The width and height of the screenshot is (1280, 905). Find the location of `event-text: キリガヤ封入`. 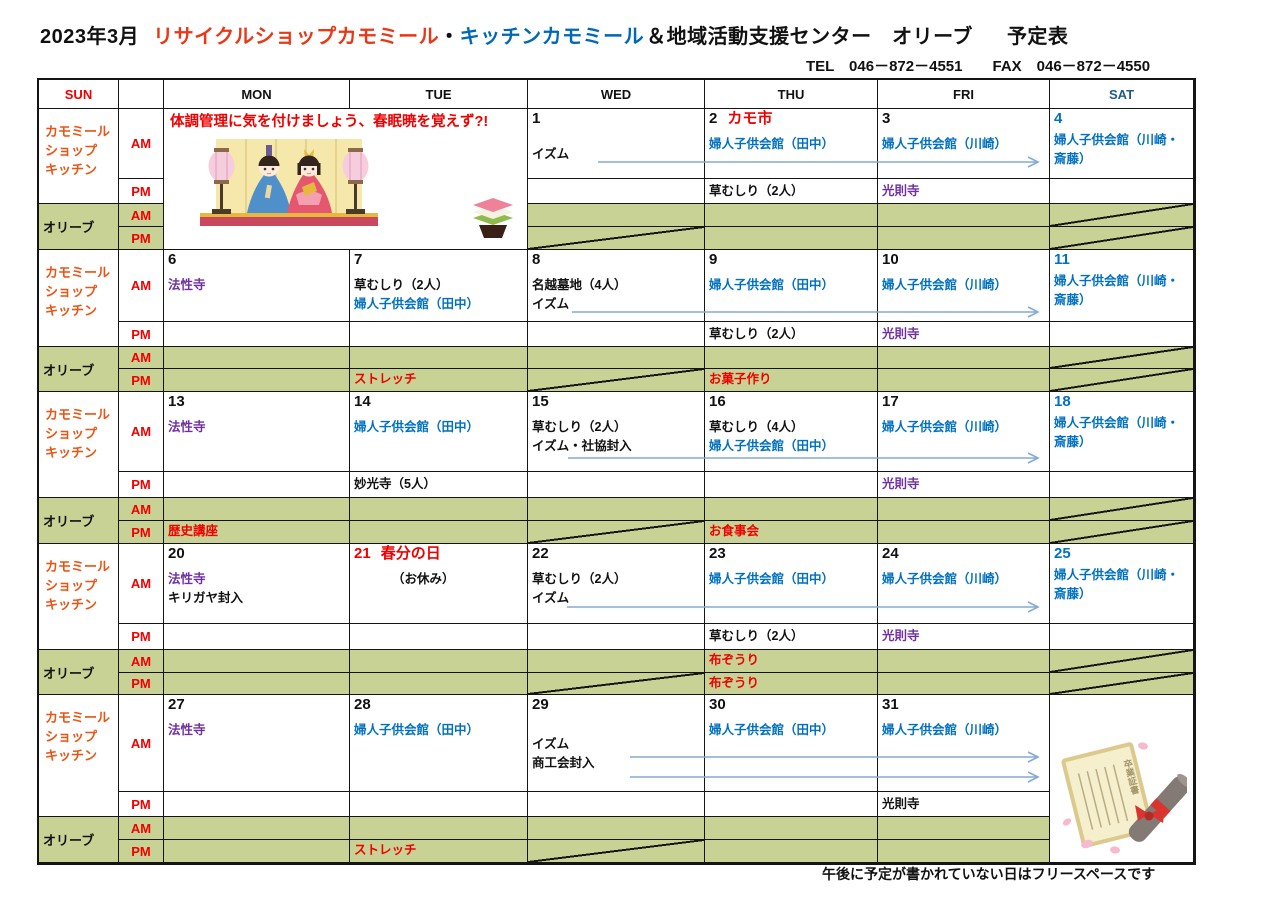

event-text: キリガヤ封入 is located at coordinates (206, 598).